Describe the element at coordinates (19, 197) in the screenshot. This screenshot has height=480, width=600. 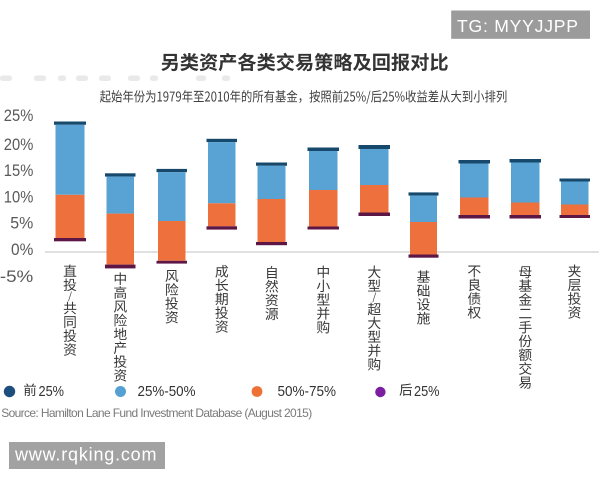
I see `svg-text: 10%` at that location.